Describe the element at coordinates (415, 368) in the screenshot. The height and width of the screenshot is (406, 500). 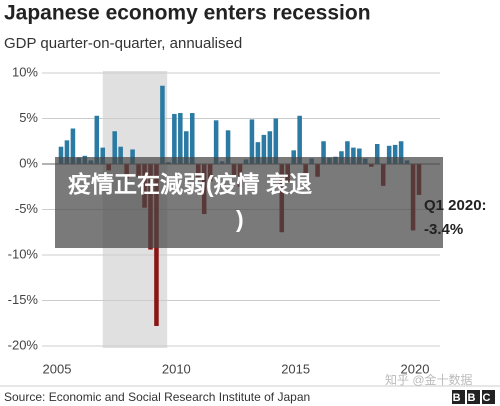
I see `x-tick-label: 2020` at that location.